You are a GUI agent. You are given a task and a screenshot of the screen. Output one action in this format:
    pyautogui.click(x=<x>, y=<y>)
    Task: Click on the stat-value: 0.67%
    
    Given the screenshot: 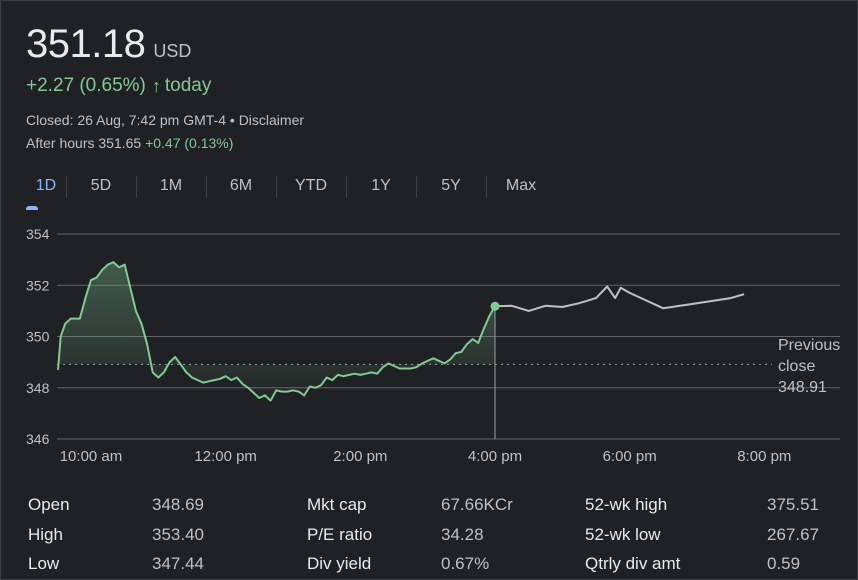 What is the action you would take?
    pyautogui.click(x=465, y=563)
    